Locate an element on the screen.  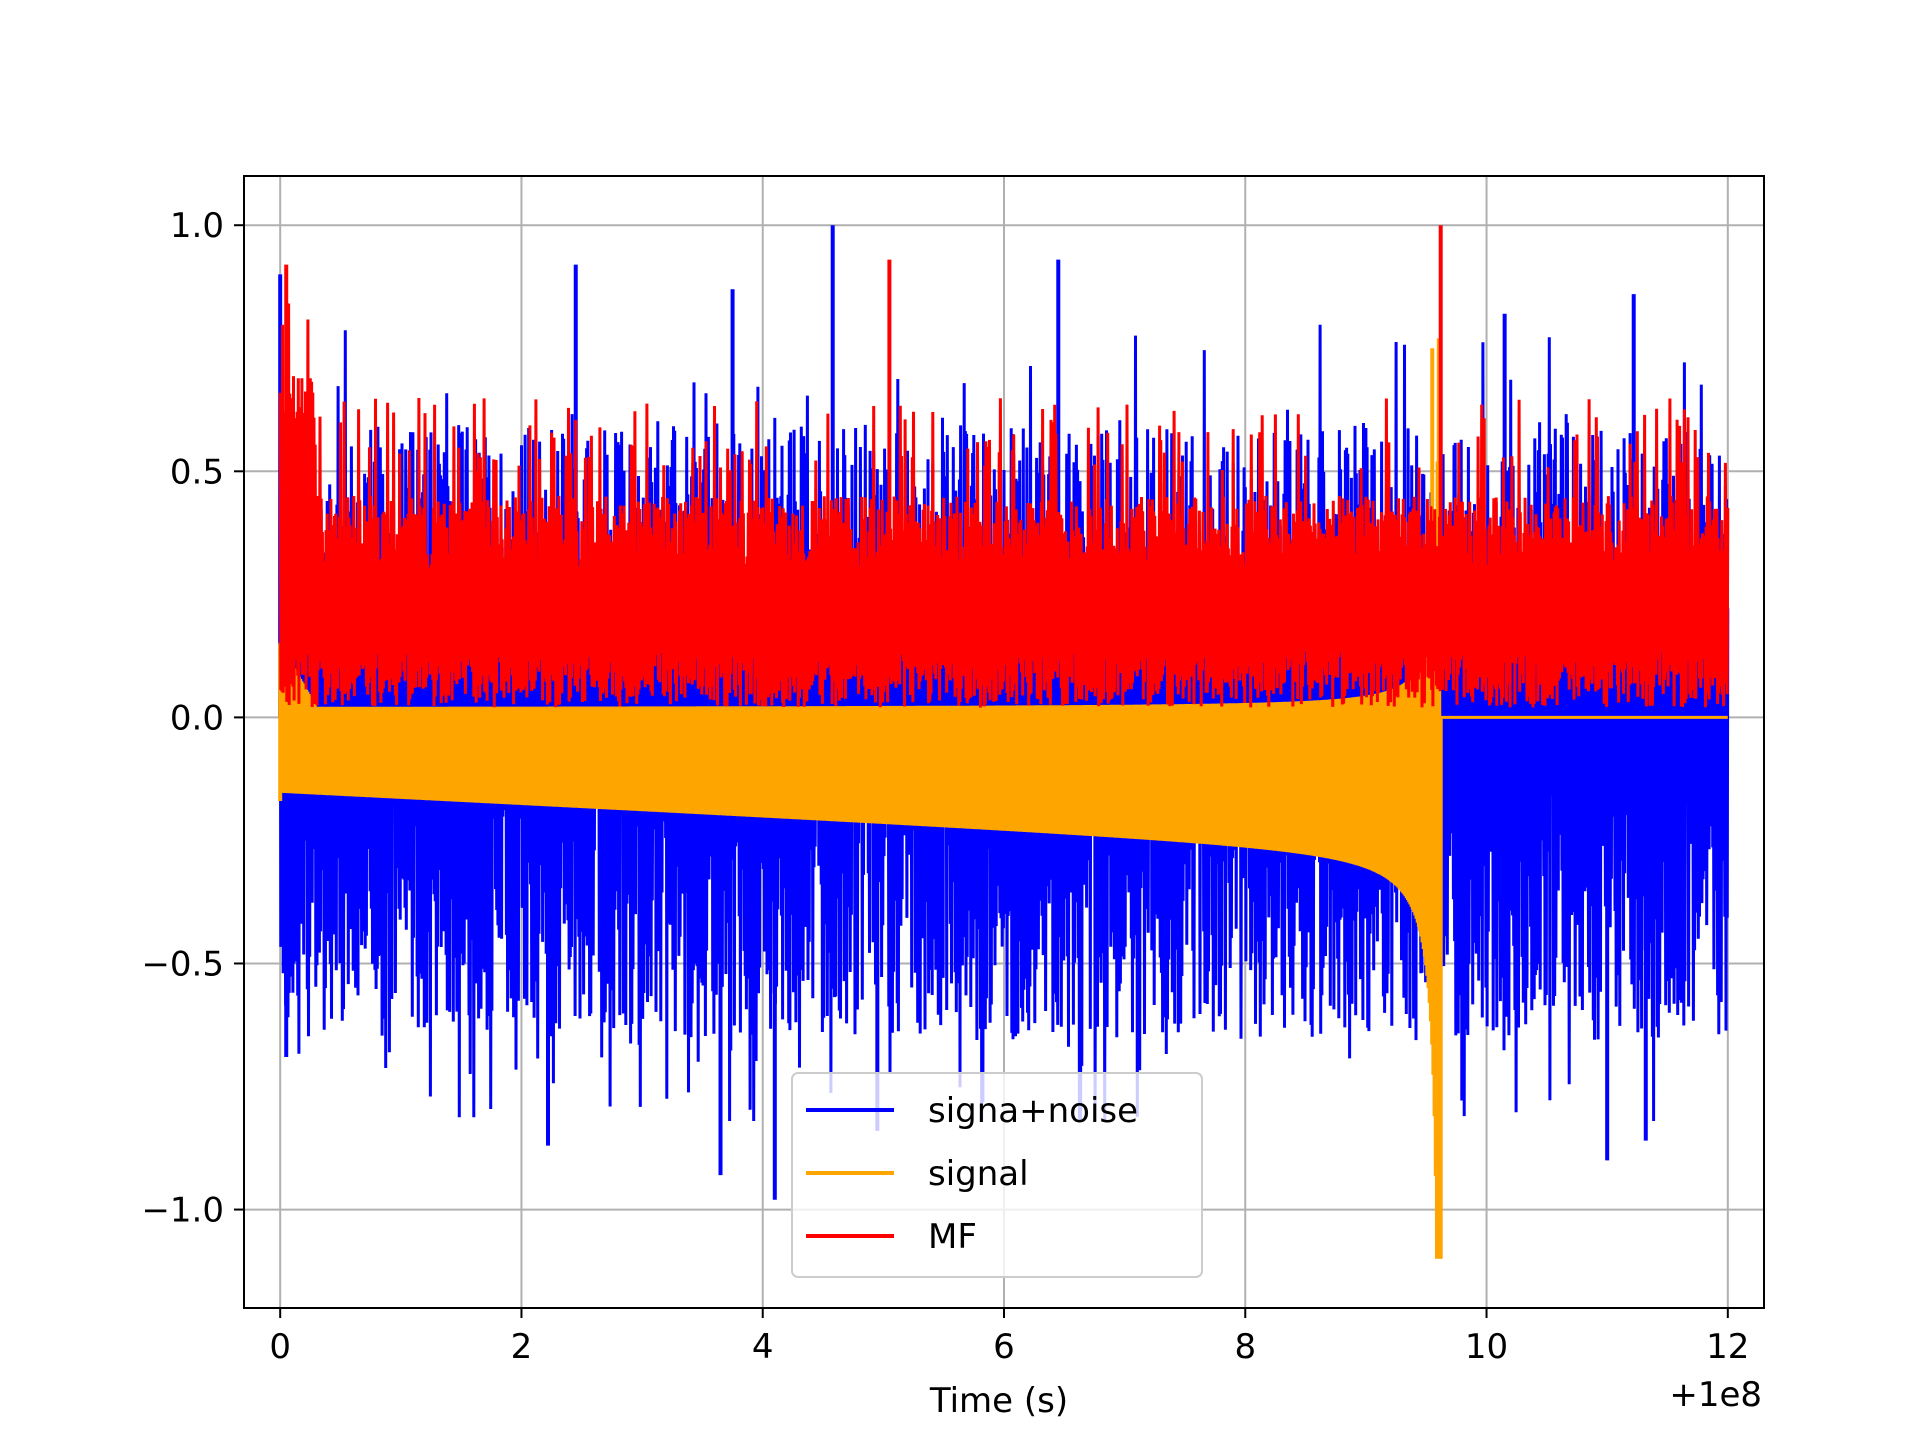
x-tick-label: 2 is located at coordinates (522, 1347).